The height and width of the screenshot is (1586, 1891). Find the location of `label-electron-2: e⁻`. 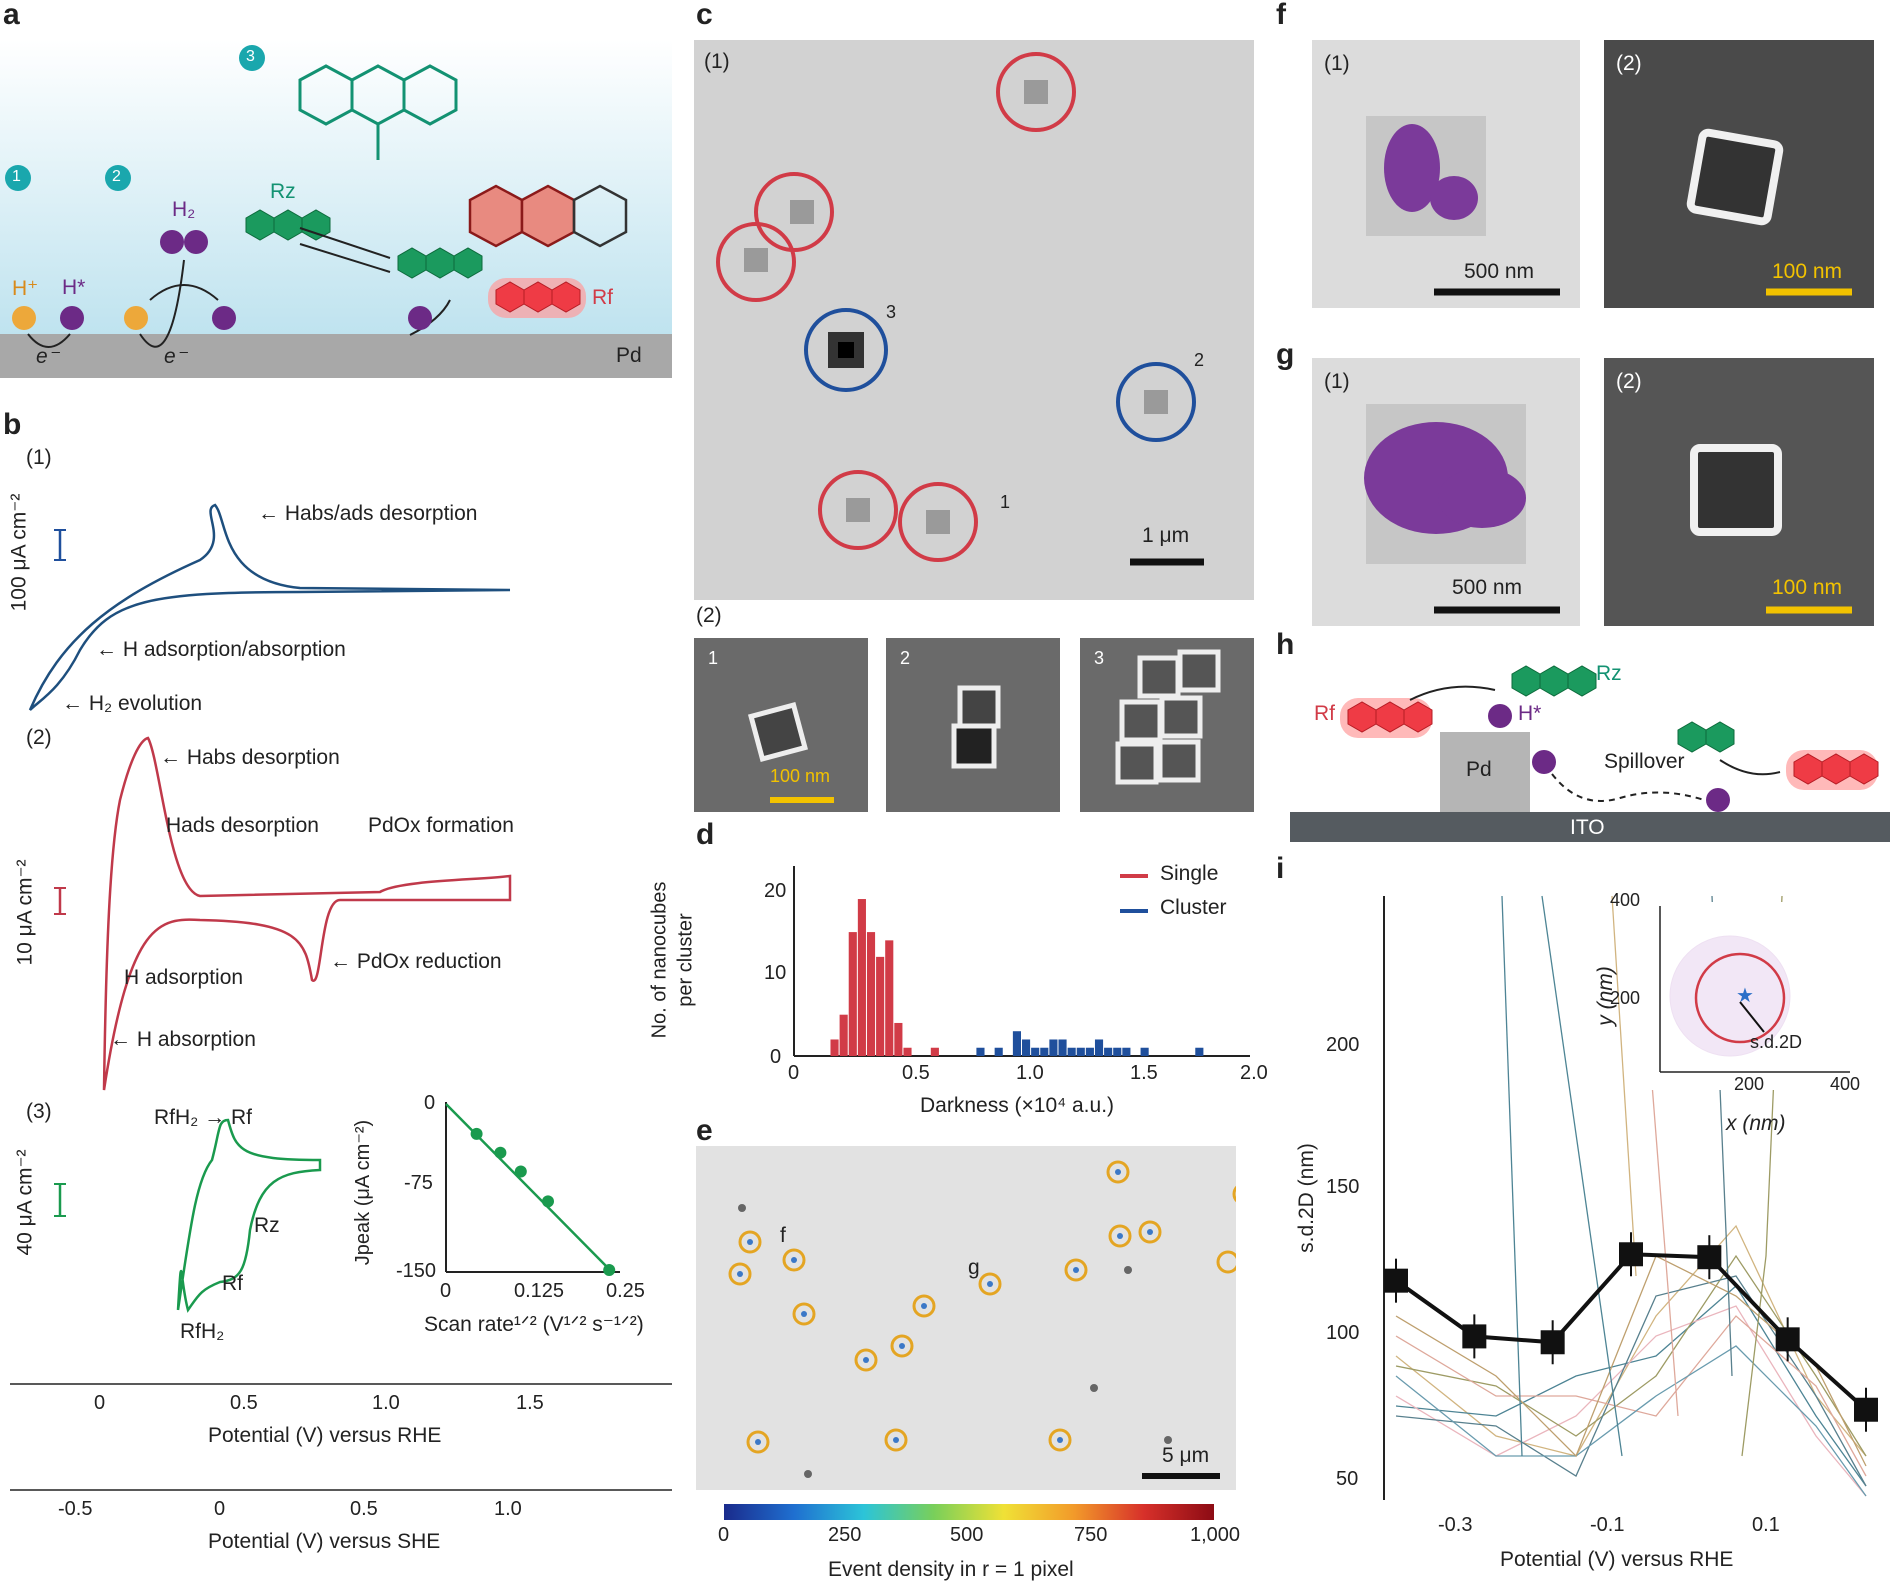

label-electron-2: e⁻ is located at coordinates (175, 356).